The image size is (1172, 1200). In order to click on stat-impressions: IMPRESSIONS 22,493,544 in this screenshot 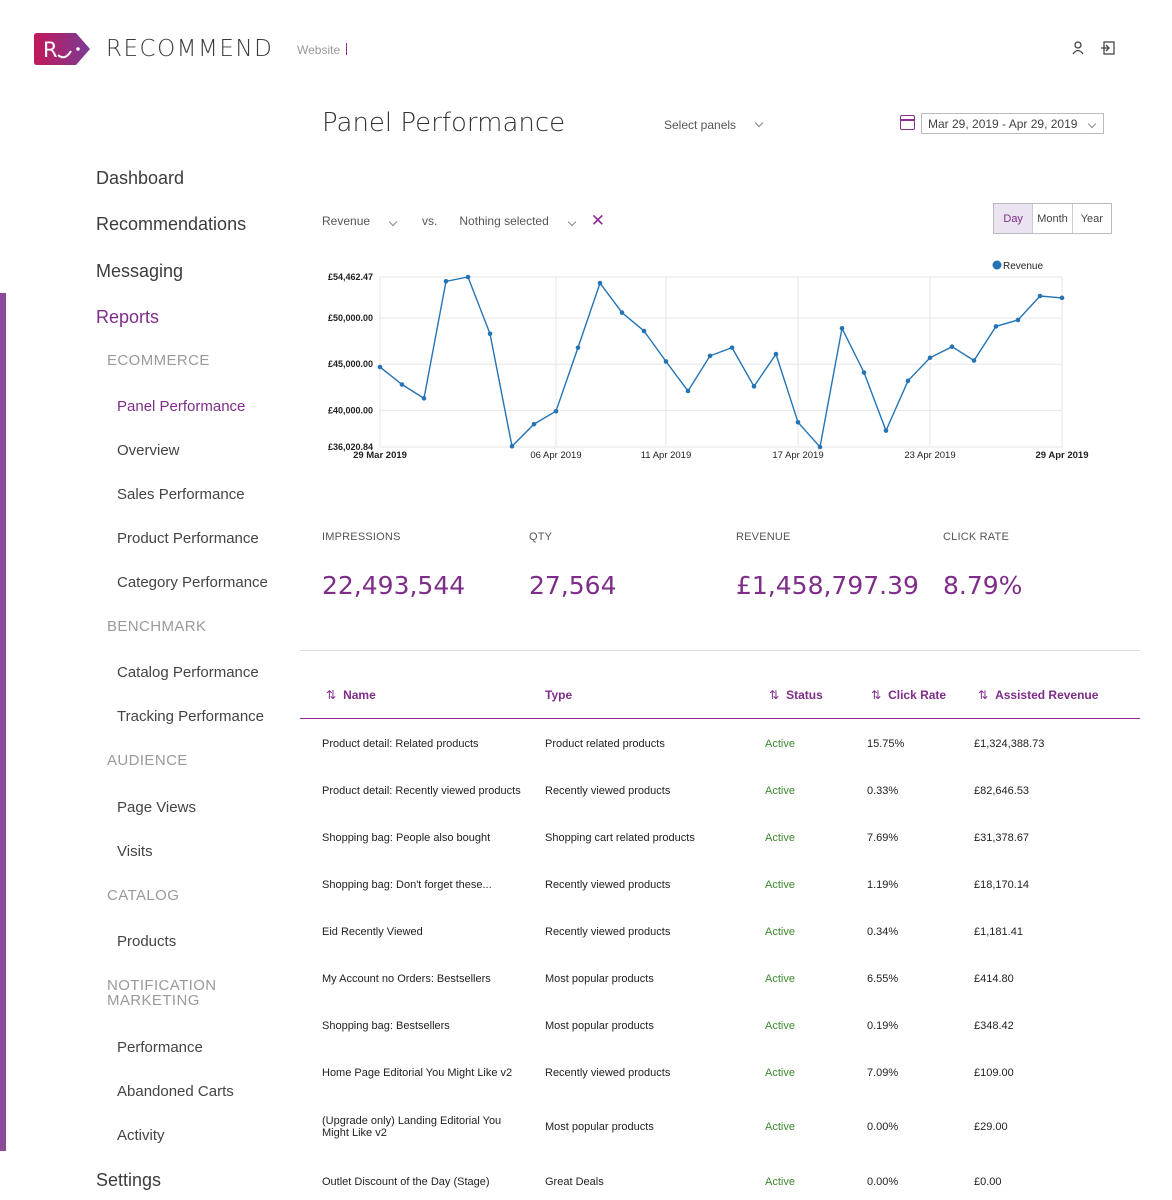, I will do `click(393, 565)`.